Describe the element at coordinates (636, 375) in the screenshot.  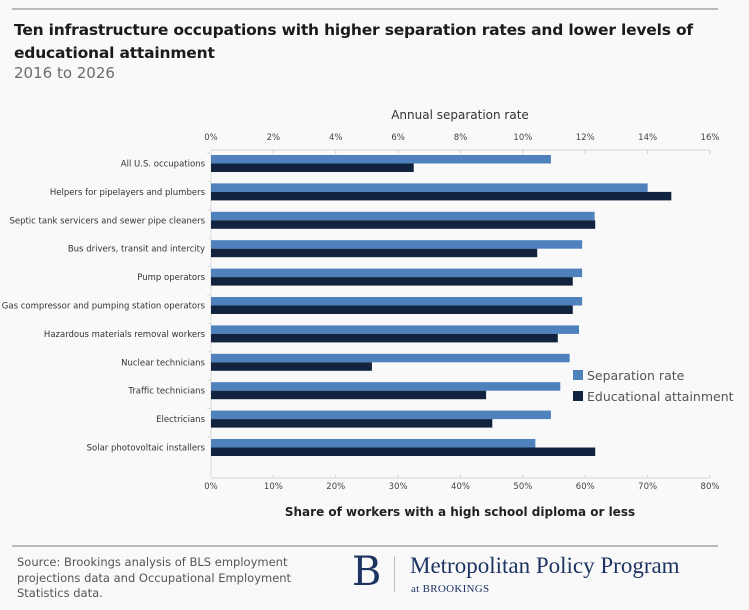
I see `legend-label: Separation rate` at that location.